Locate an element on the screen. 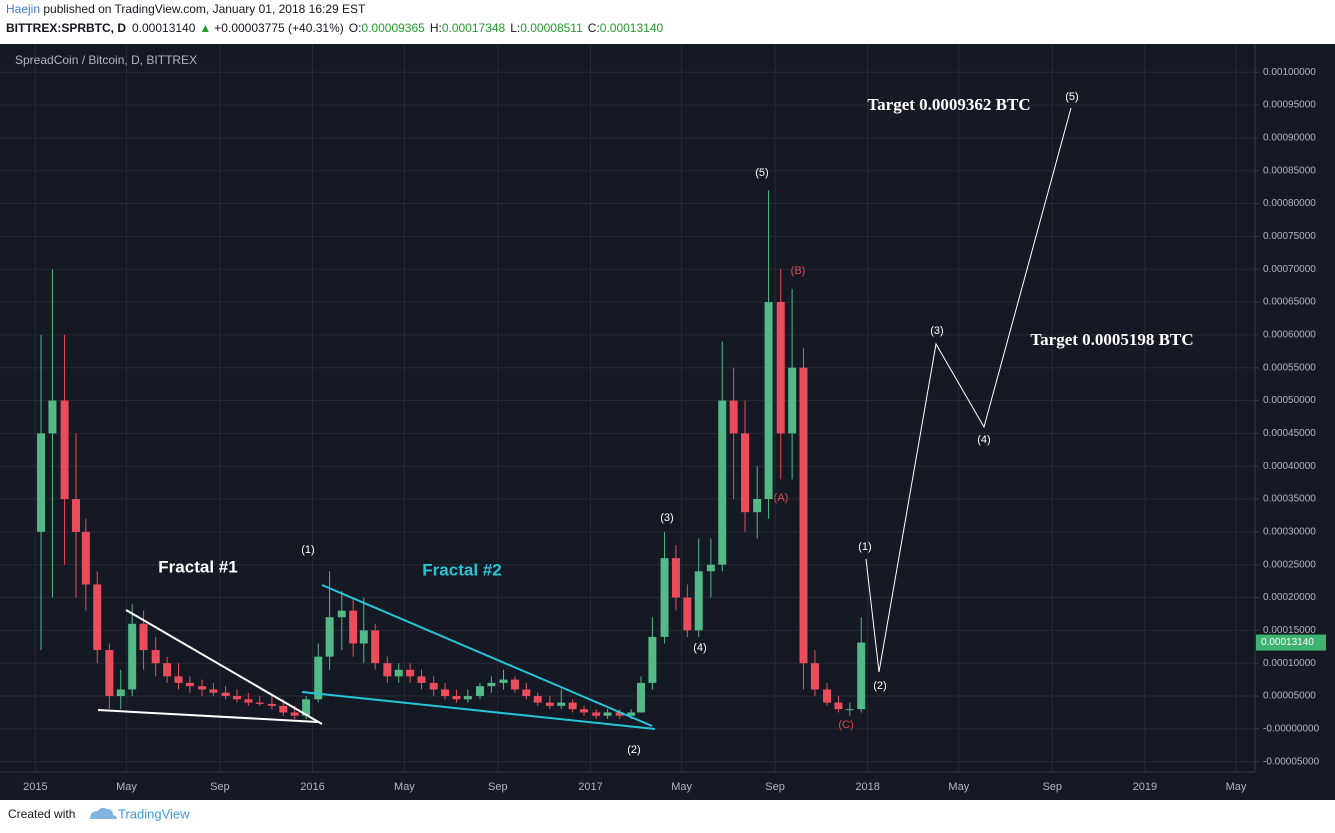  fractal-label: Fractal #1 is located at coordinates (197, 566).